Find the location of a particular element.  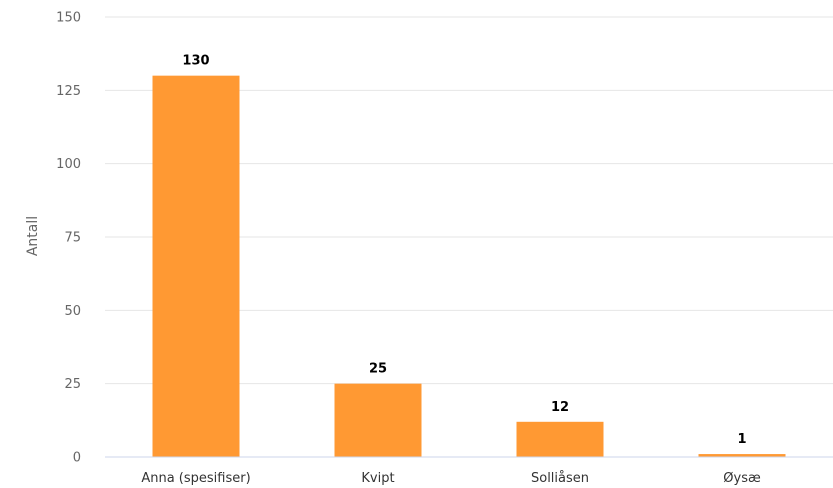

y-axis-ticks: 0 25 50 75 100 125 150 is located at coordinates (68, 238).